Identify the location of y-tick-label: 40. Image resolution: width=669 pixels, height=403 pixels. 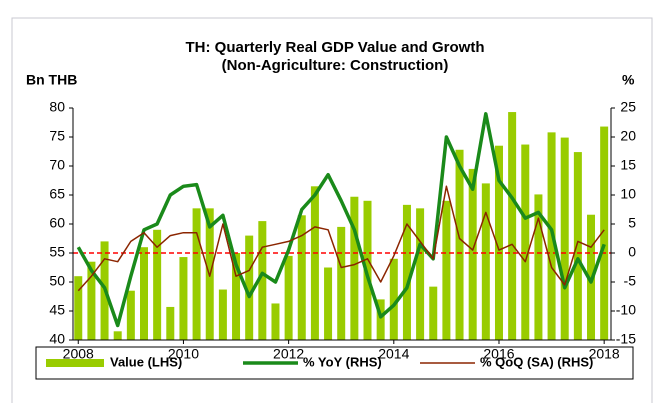
(57, 339).